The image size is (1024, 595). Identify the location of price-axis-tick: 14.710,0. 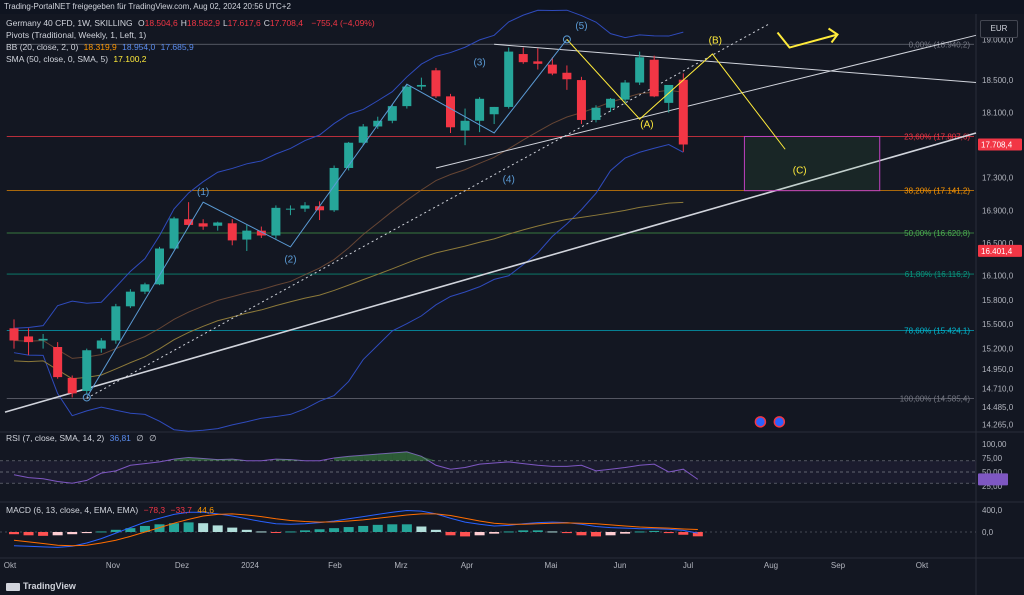
(998, 388).